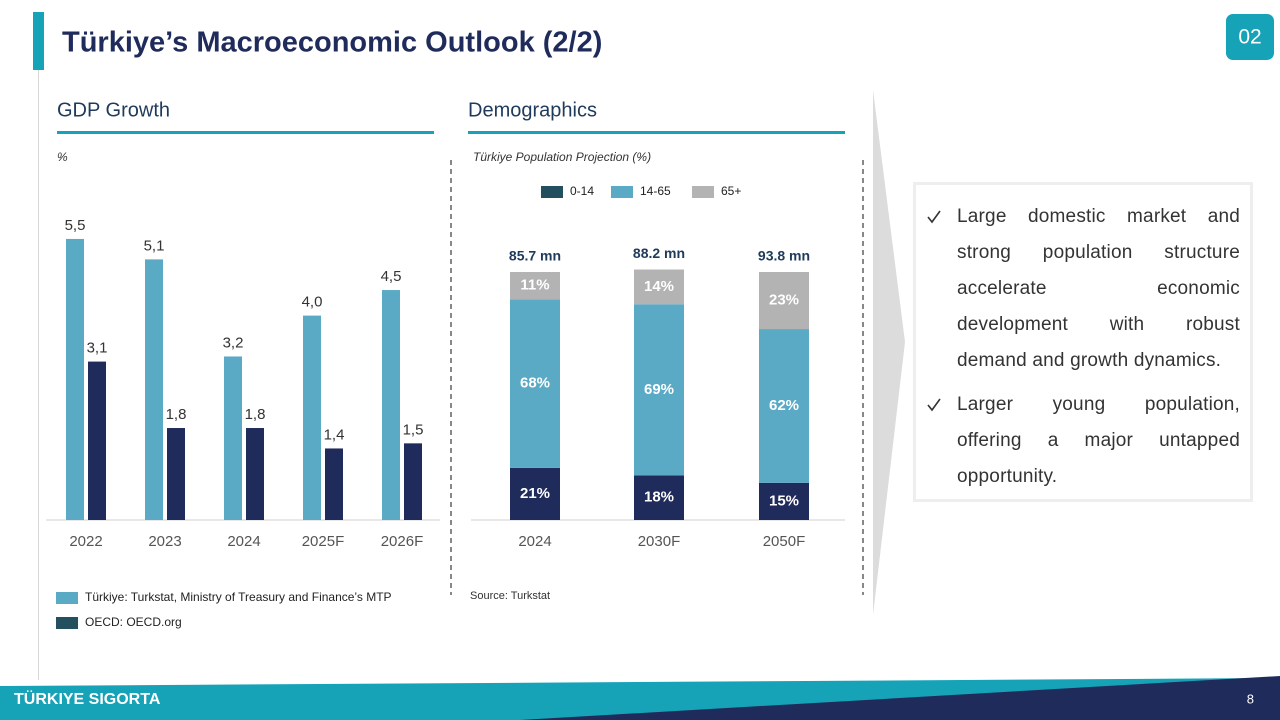 Image resolution: width=1280 pixels, height=720 pixels. Describe the element at coordinates (332, 43) in the screenshot. I see `slide-title: Türkiye’s Macroeconomic Outlook (2/2)` at that location.